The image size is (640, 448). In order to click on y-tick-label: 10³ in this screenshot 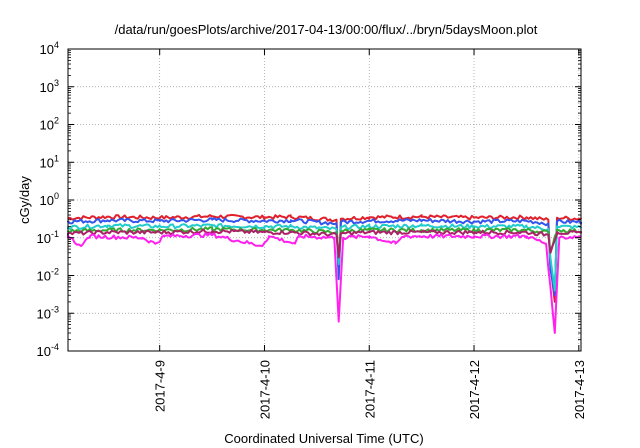, I will do `click(49, 86)`.